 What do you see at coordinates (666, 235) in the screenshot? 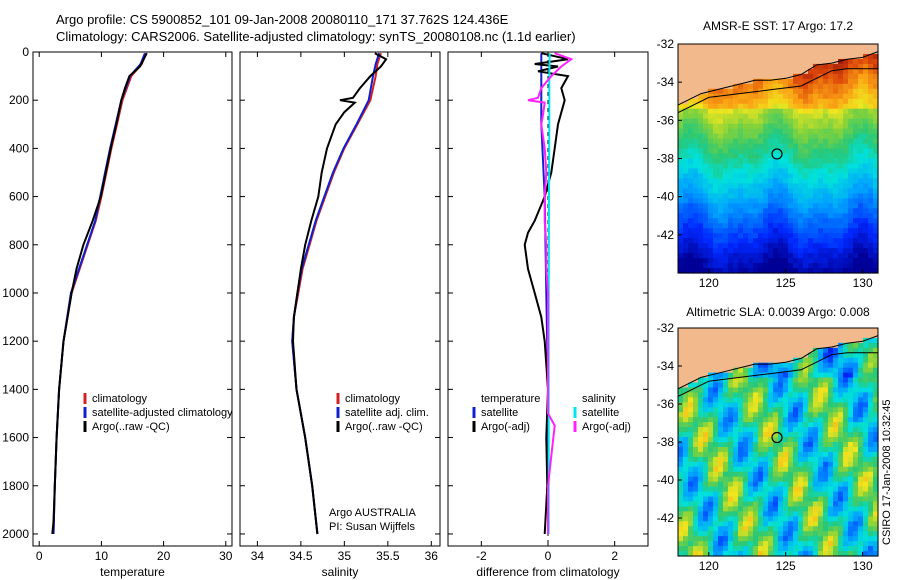
I see `y-tick-label: -42` at bounding box center [666, 235].